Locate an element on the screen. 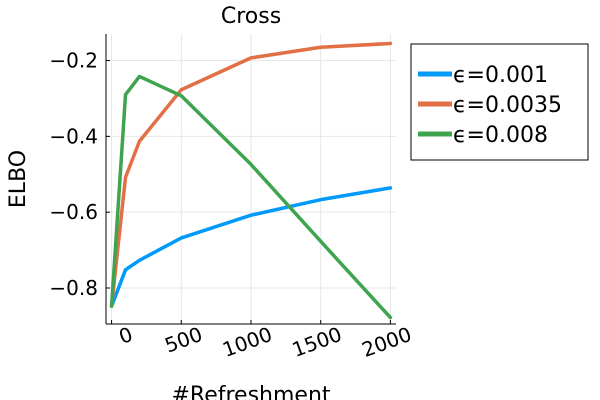 This screenshot has height=400, width=600. y-tick-label-3: −0.2 is located at coordinates (73, 61).